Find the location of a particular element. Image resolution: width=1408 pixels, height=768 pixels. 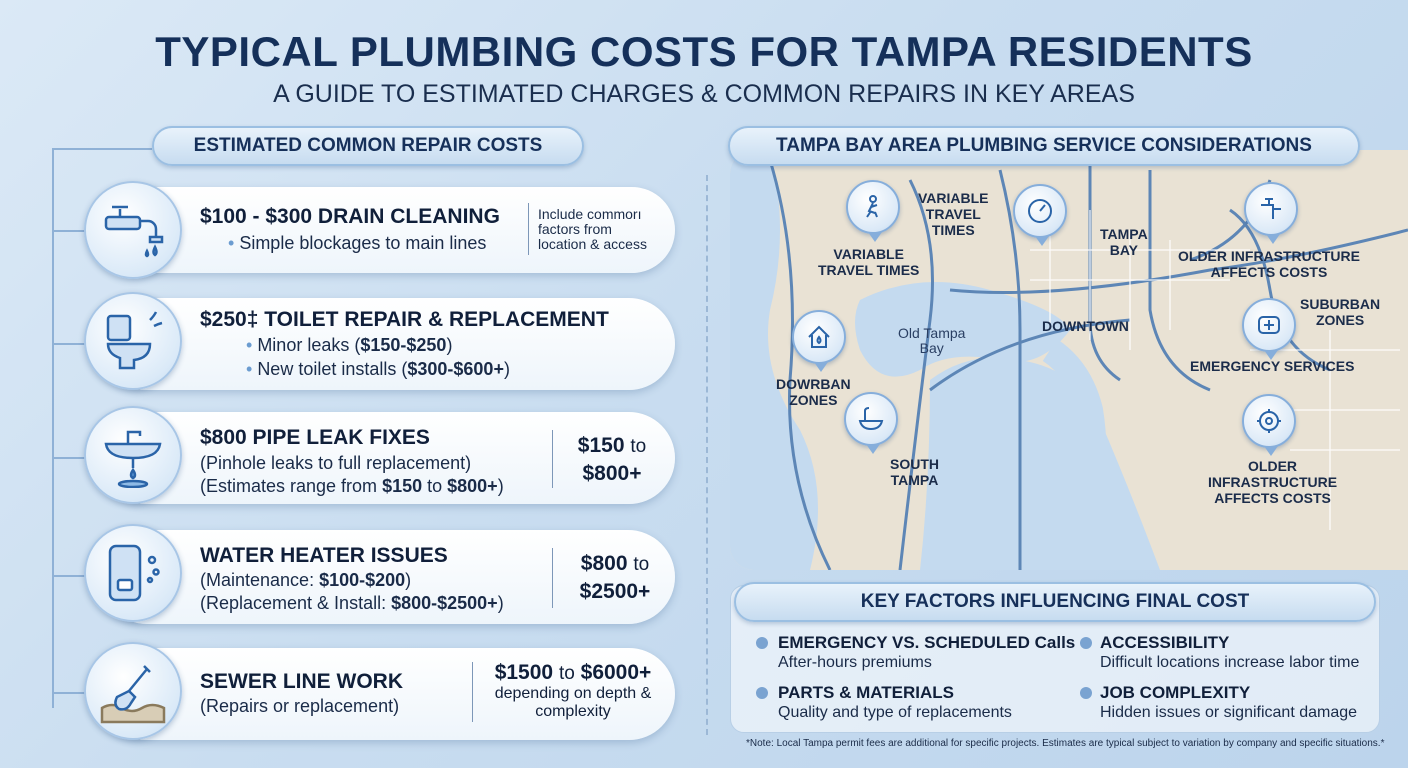

gear-wrench-icon is located at coordinates (1269, 425).